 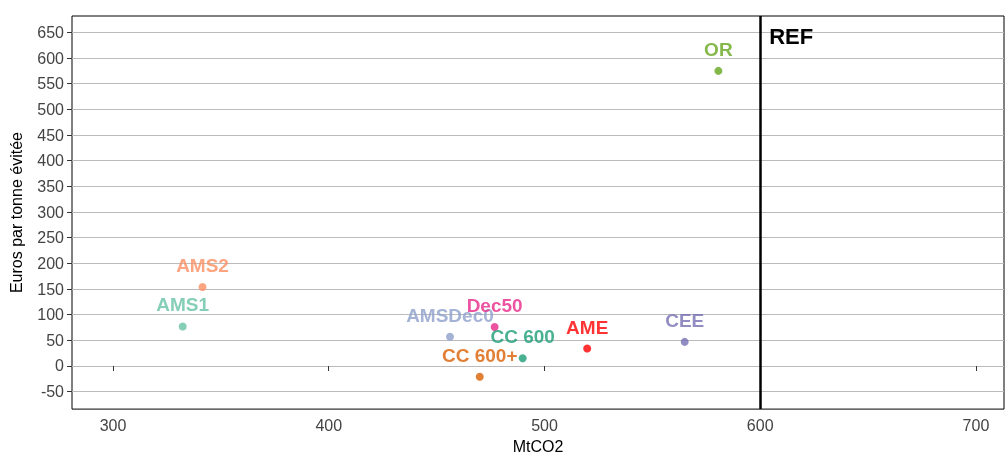 What do you see at coordinates (60, 366) in the screenshot?
I see `y-tick-label: 0` at bounding box center [60, 366].